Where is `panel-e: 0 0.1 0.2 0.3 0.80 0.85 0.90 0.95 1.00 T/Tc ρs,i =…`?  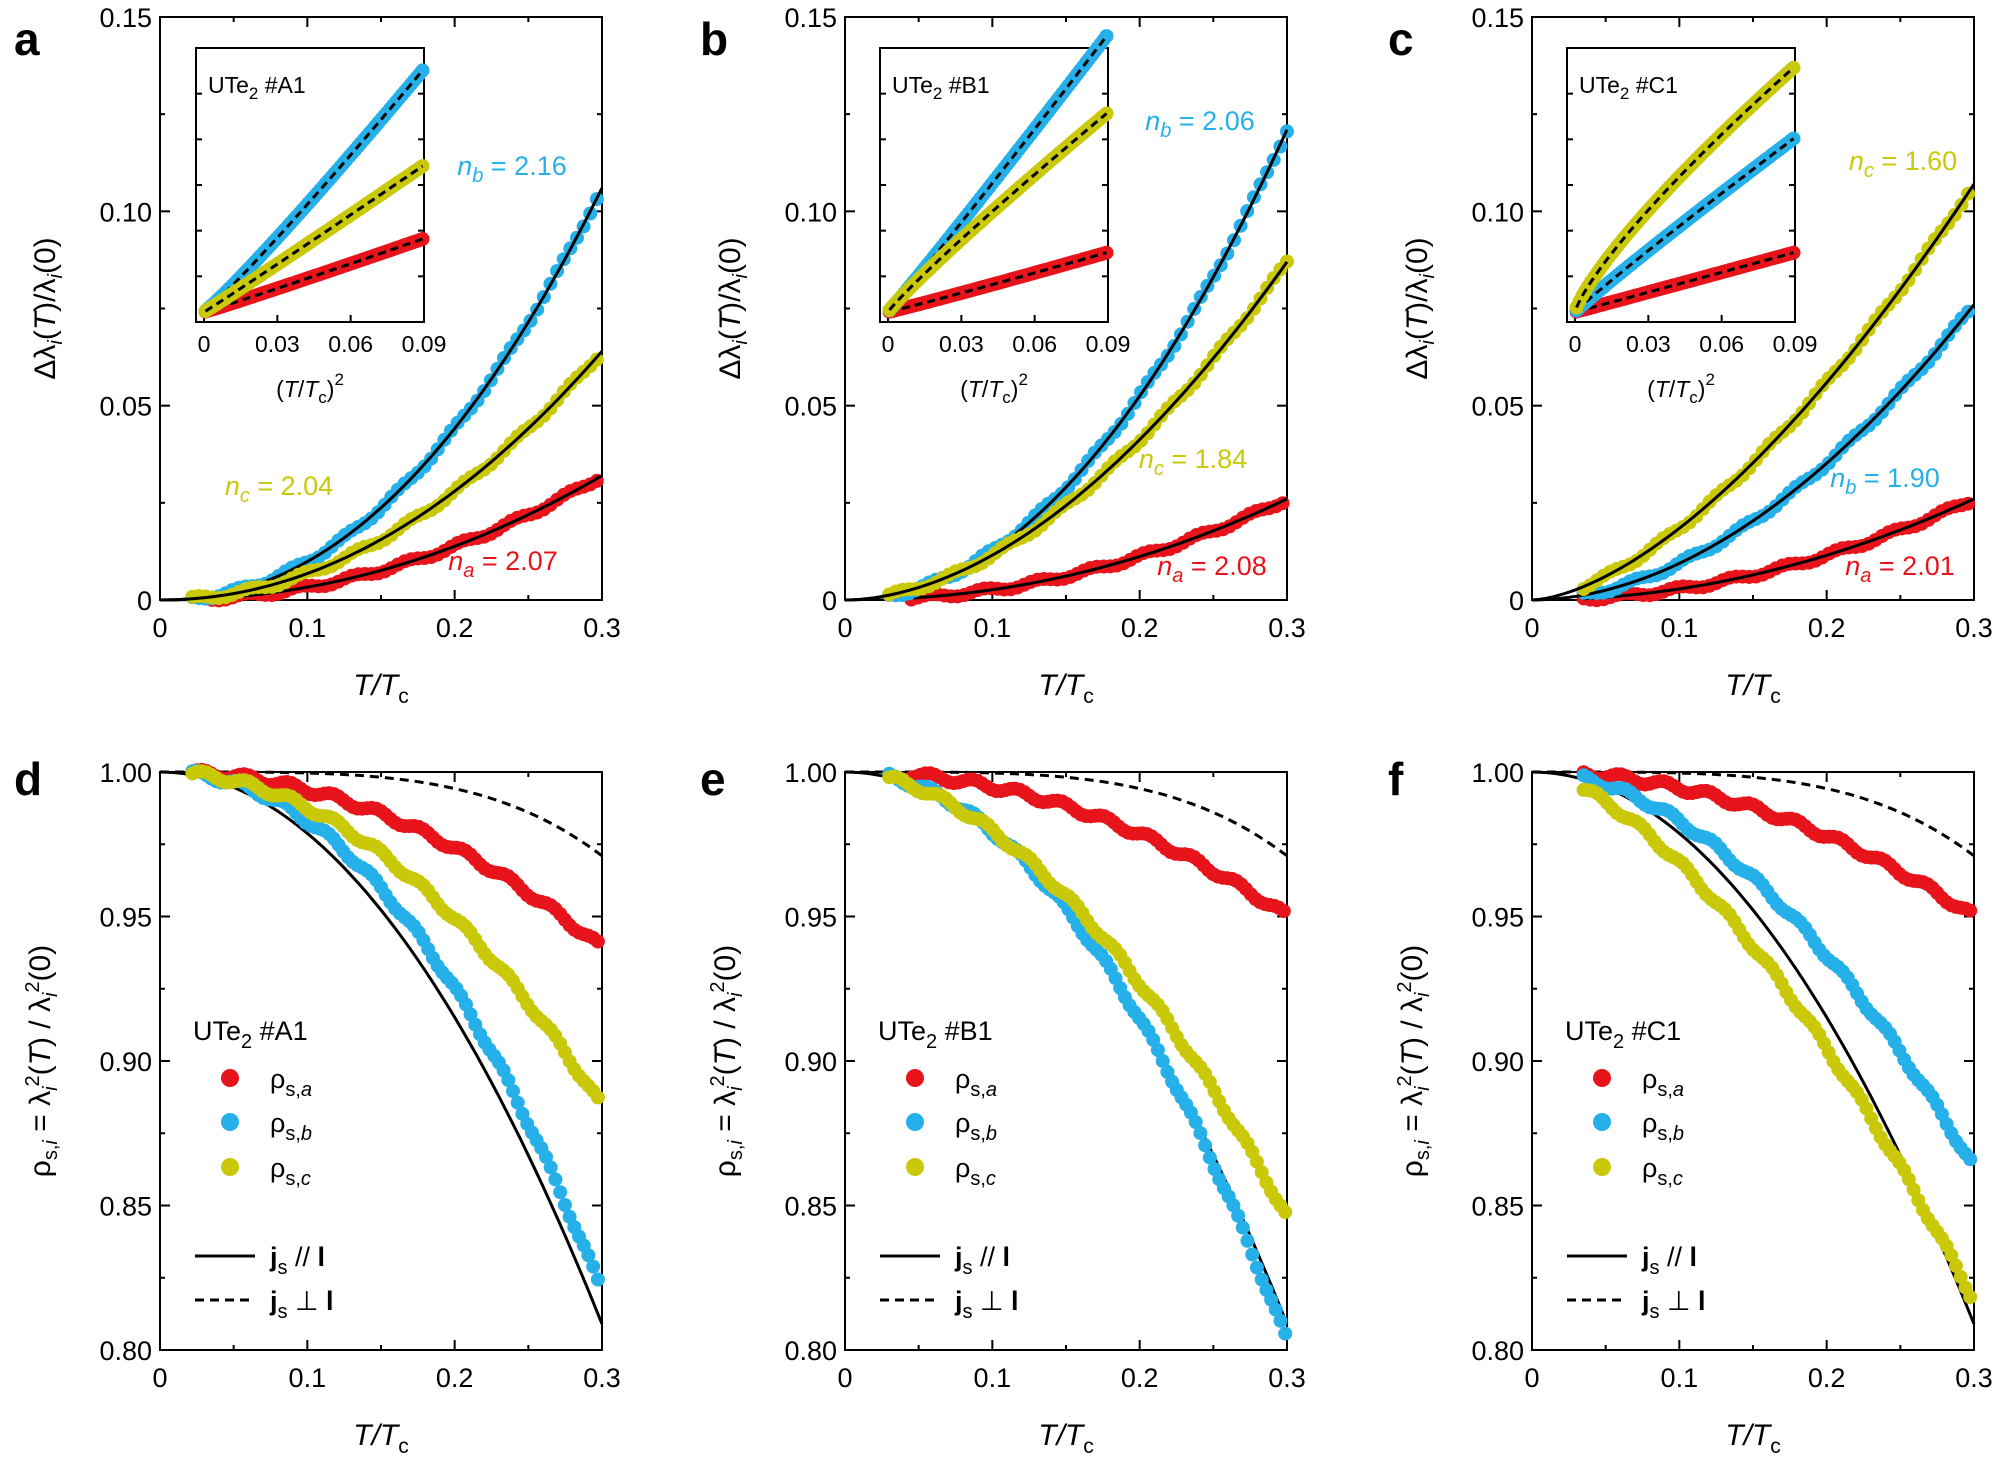 panel-e: 0 0.1 0.2 0.3 0.80 0.85 0.90 0.95 1.00 T/Tc ρs,i =… is located at coordinates (1003, 1105).